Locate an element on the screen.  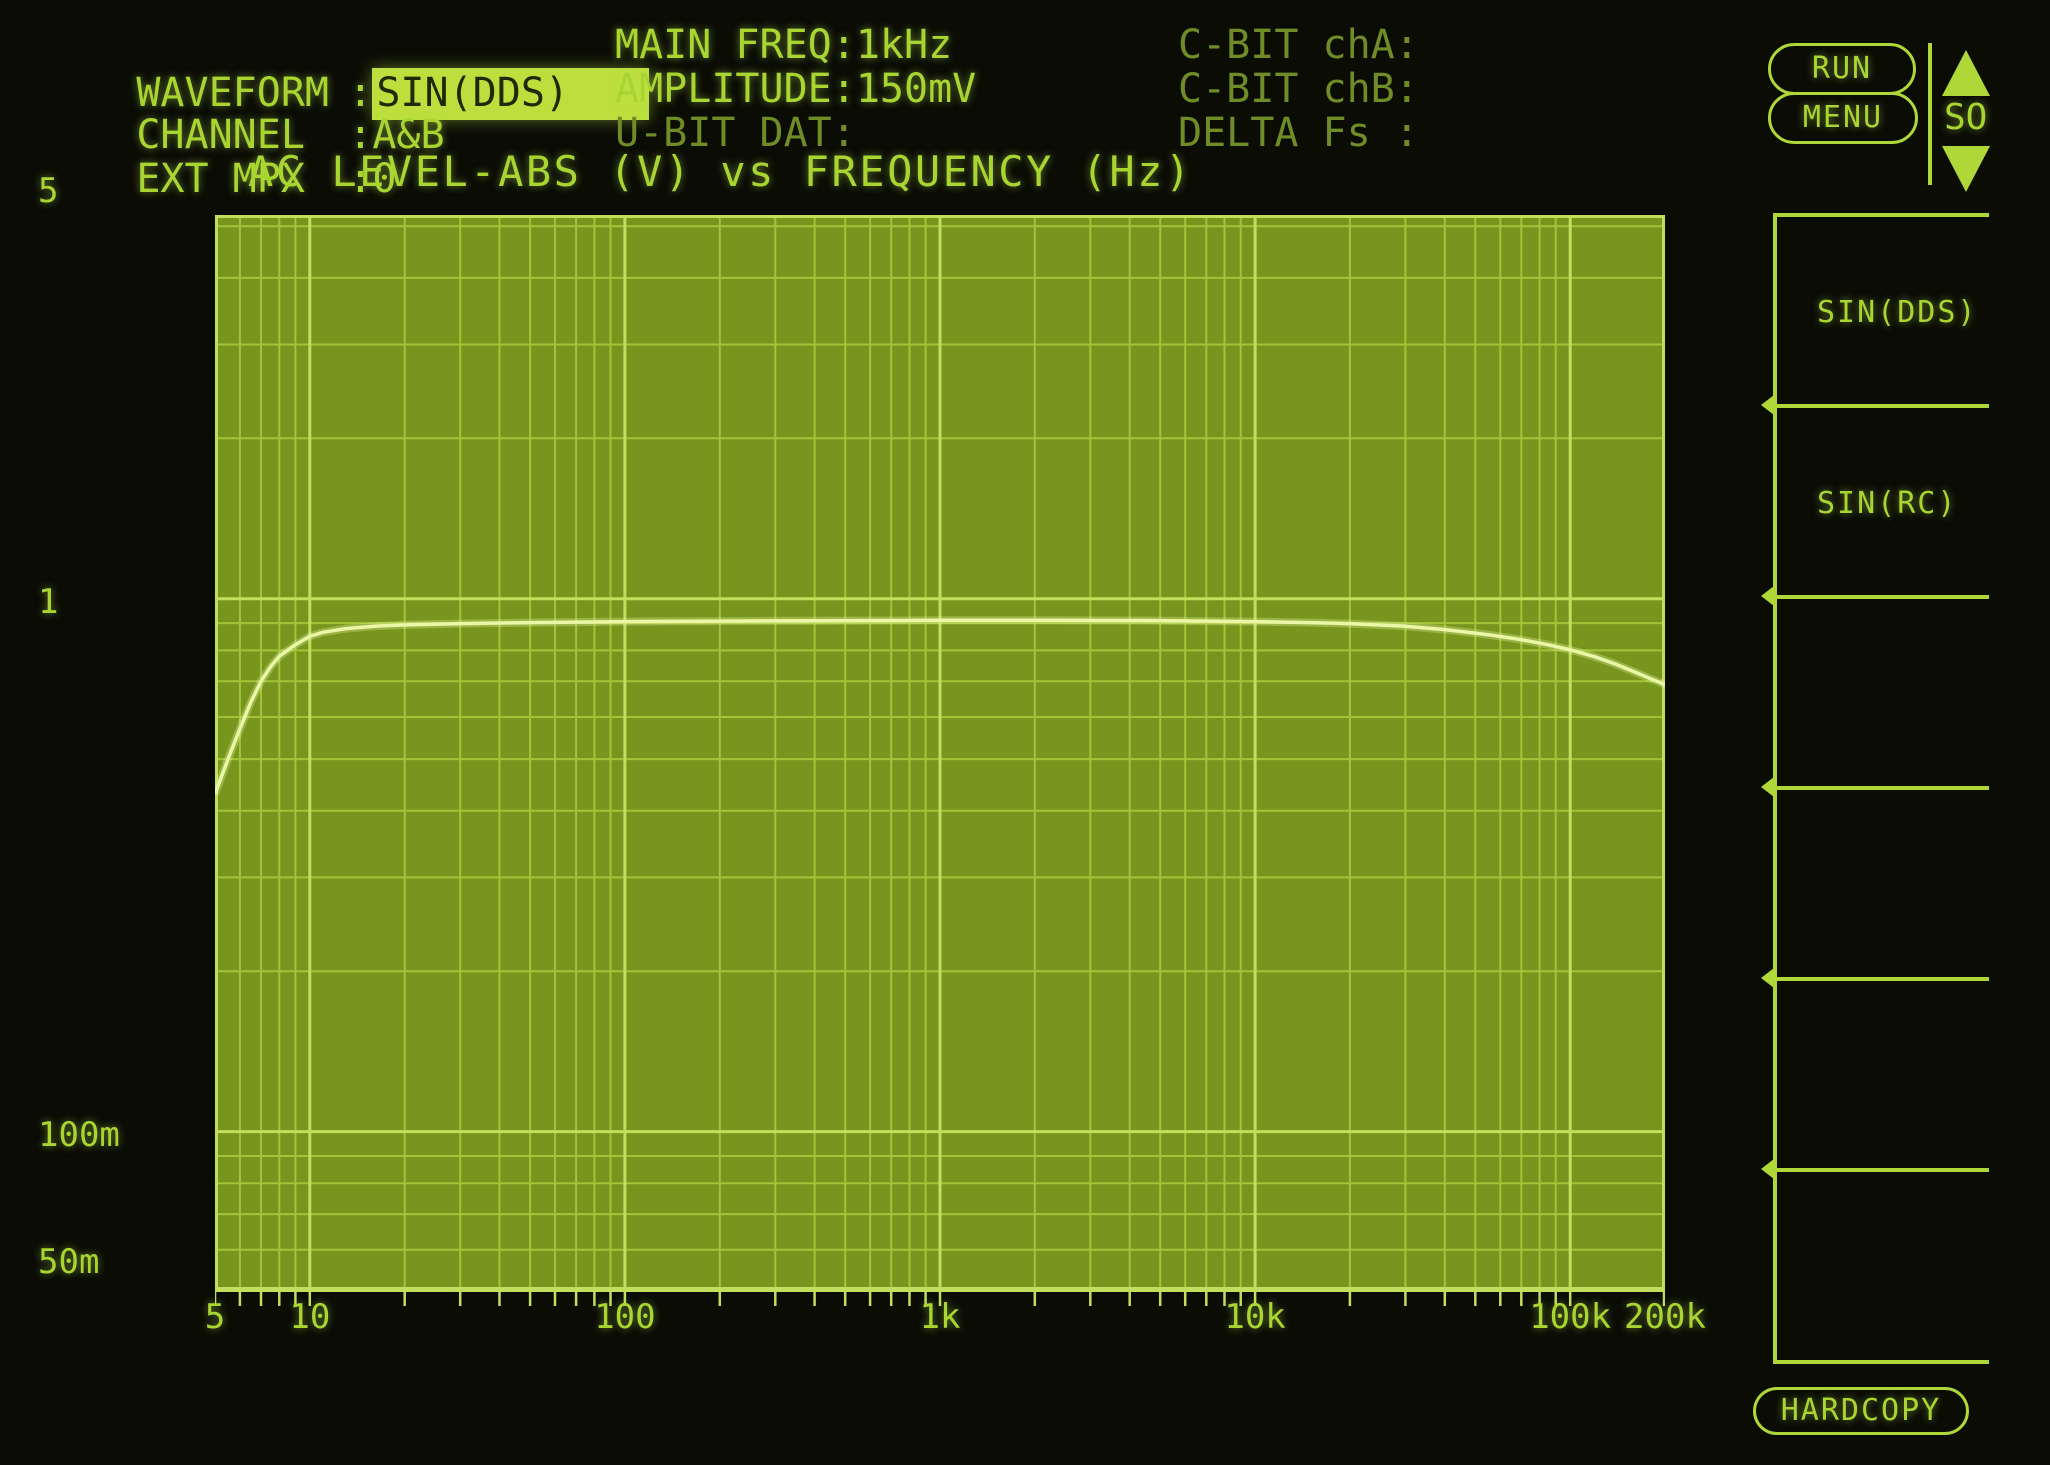
y-axis-tick-label: 50m is located at coordinates (69, 1262).